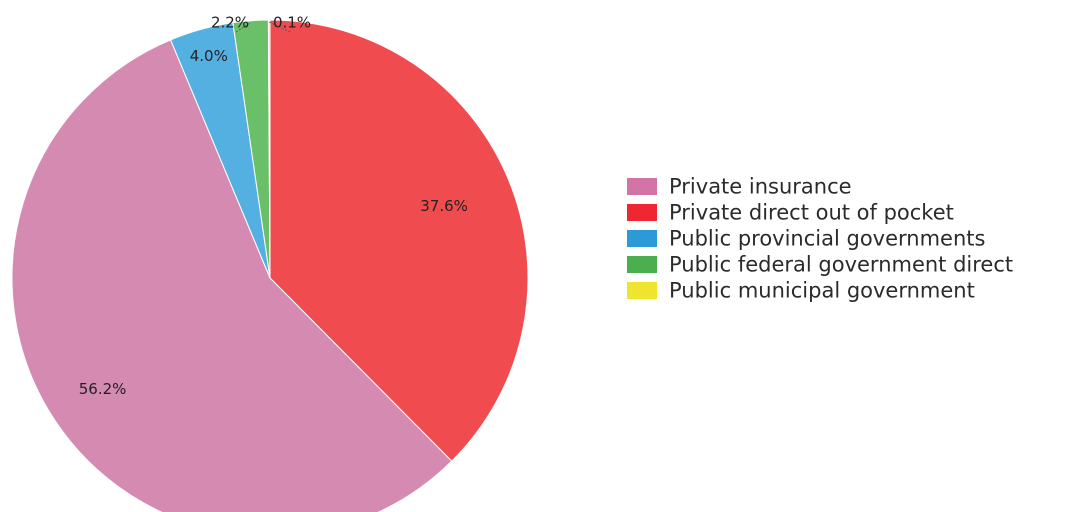  I want to click on legend-label-private-insurance: Private insurance, so click(760, 187).